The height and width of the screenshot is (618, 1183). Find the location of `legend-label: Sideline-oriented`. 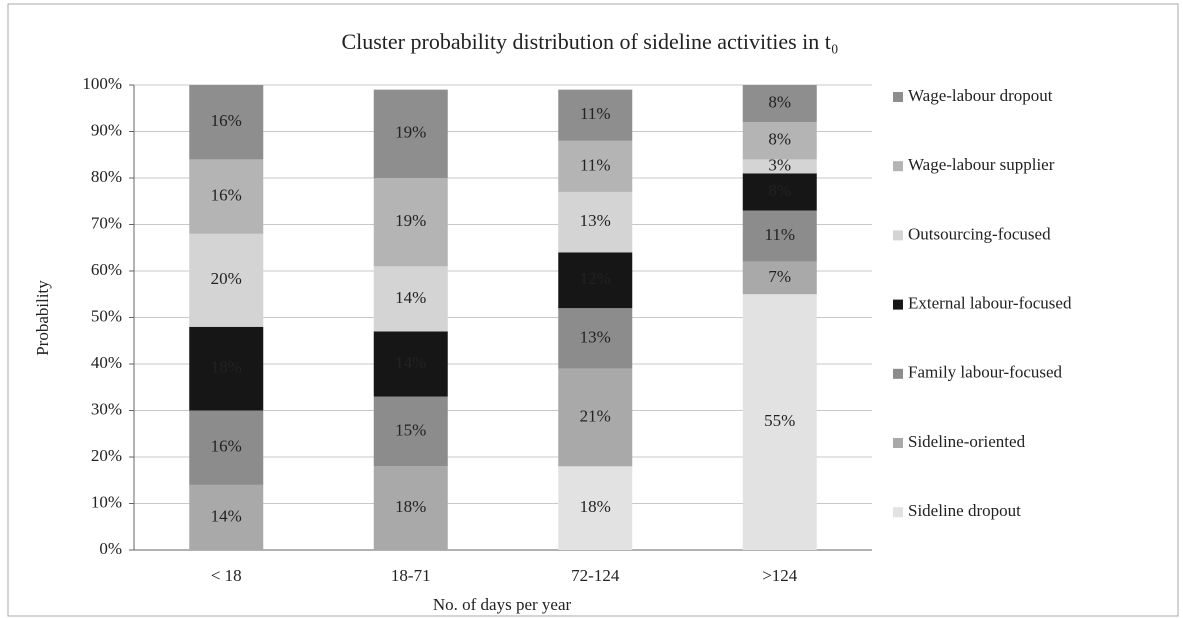

legend-label: Sideline-oriented is located at coordinates (967, 441).